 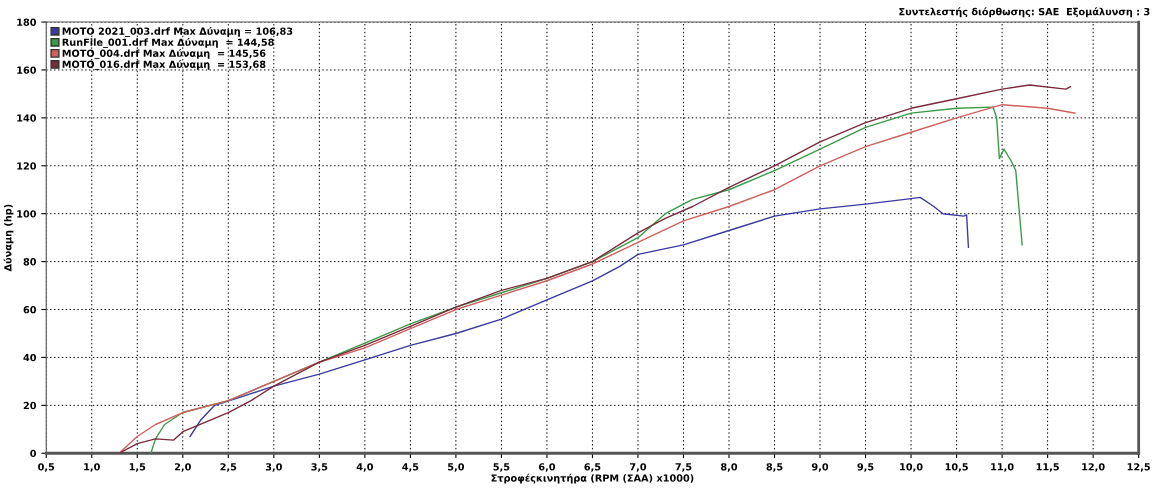 I want to click on legend-label: MOTO_016.drf Max Δύναμη = 153,68, so click(x=164, y=65).